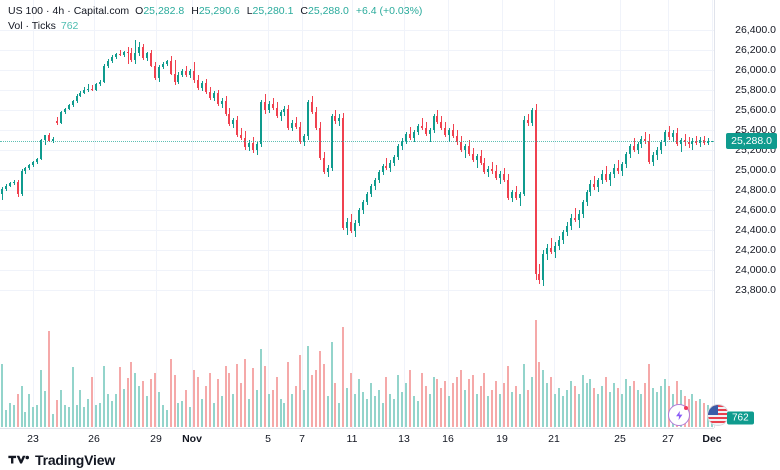 This screenshot has height=470, width=780. I want to click on time-axis: 23 26 29 Nov 5 7 11 13 16 19 21 25 27 Dec, so click(390, 440).